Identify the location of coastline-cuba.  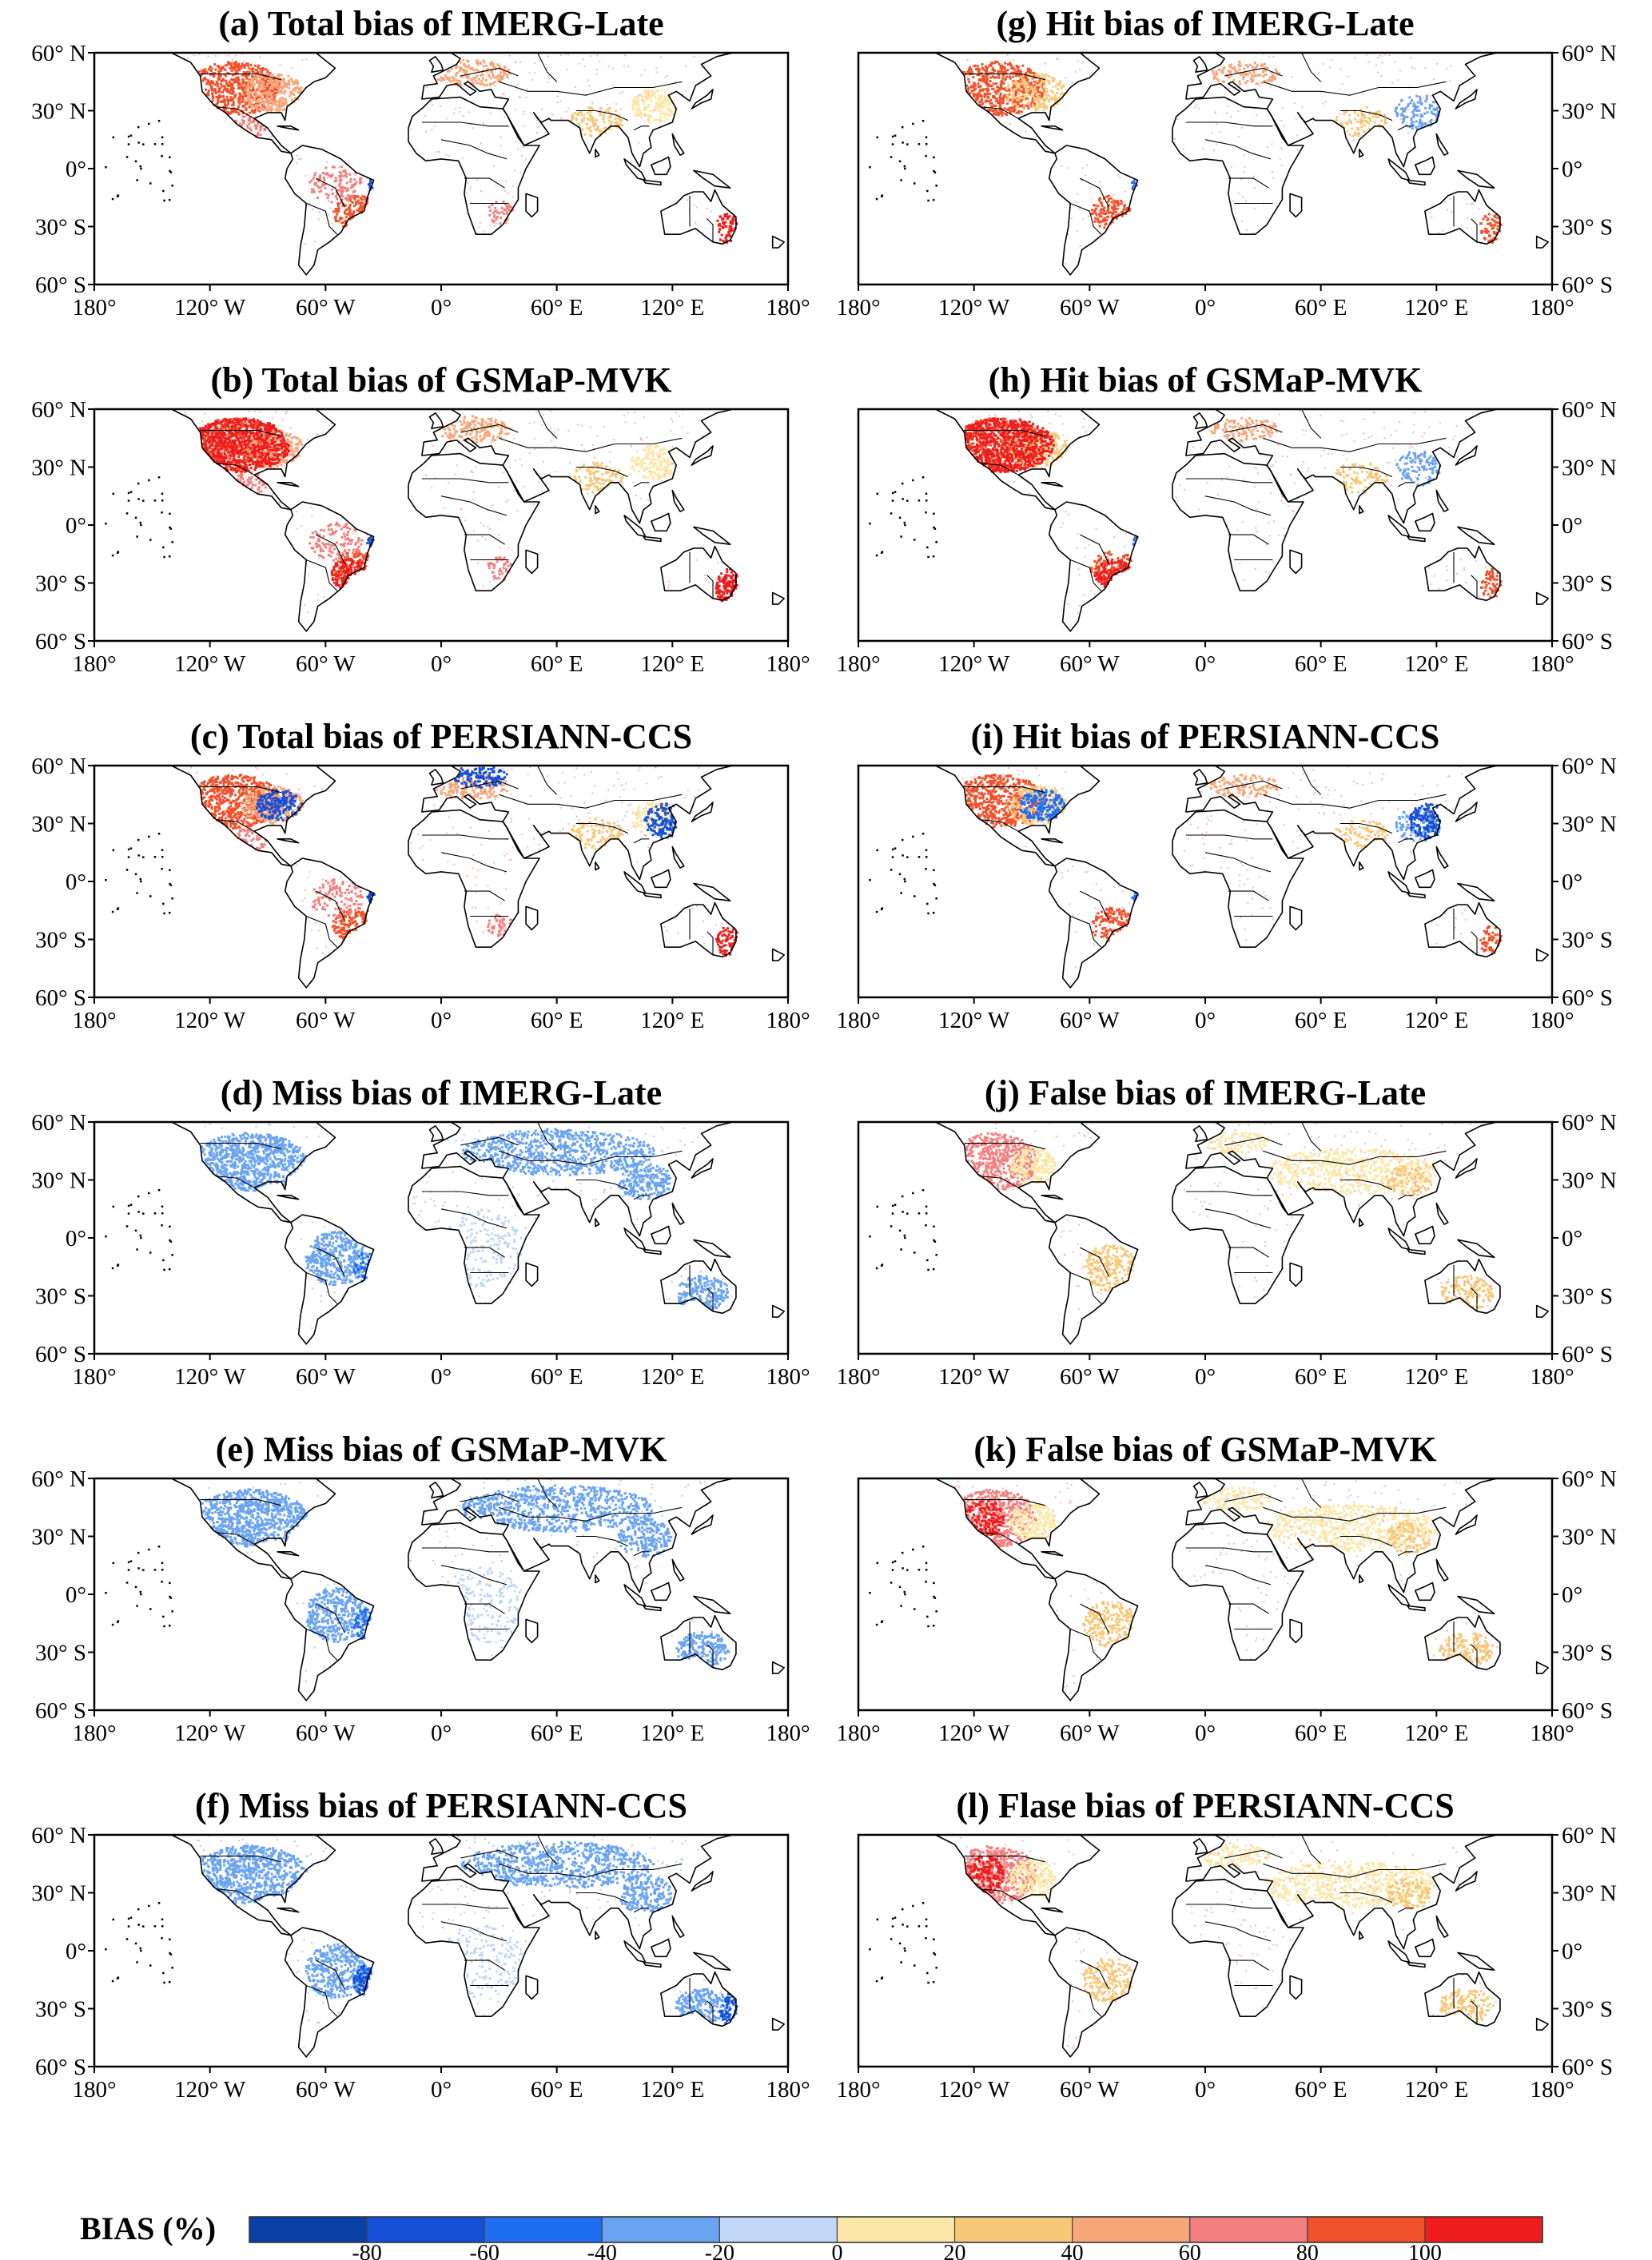
(1052, 1554).